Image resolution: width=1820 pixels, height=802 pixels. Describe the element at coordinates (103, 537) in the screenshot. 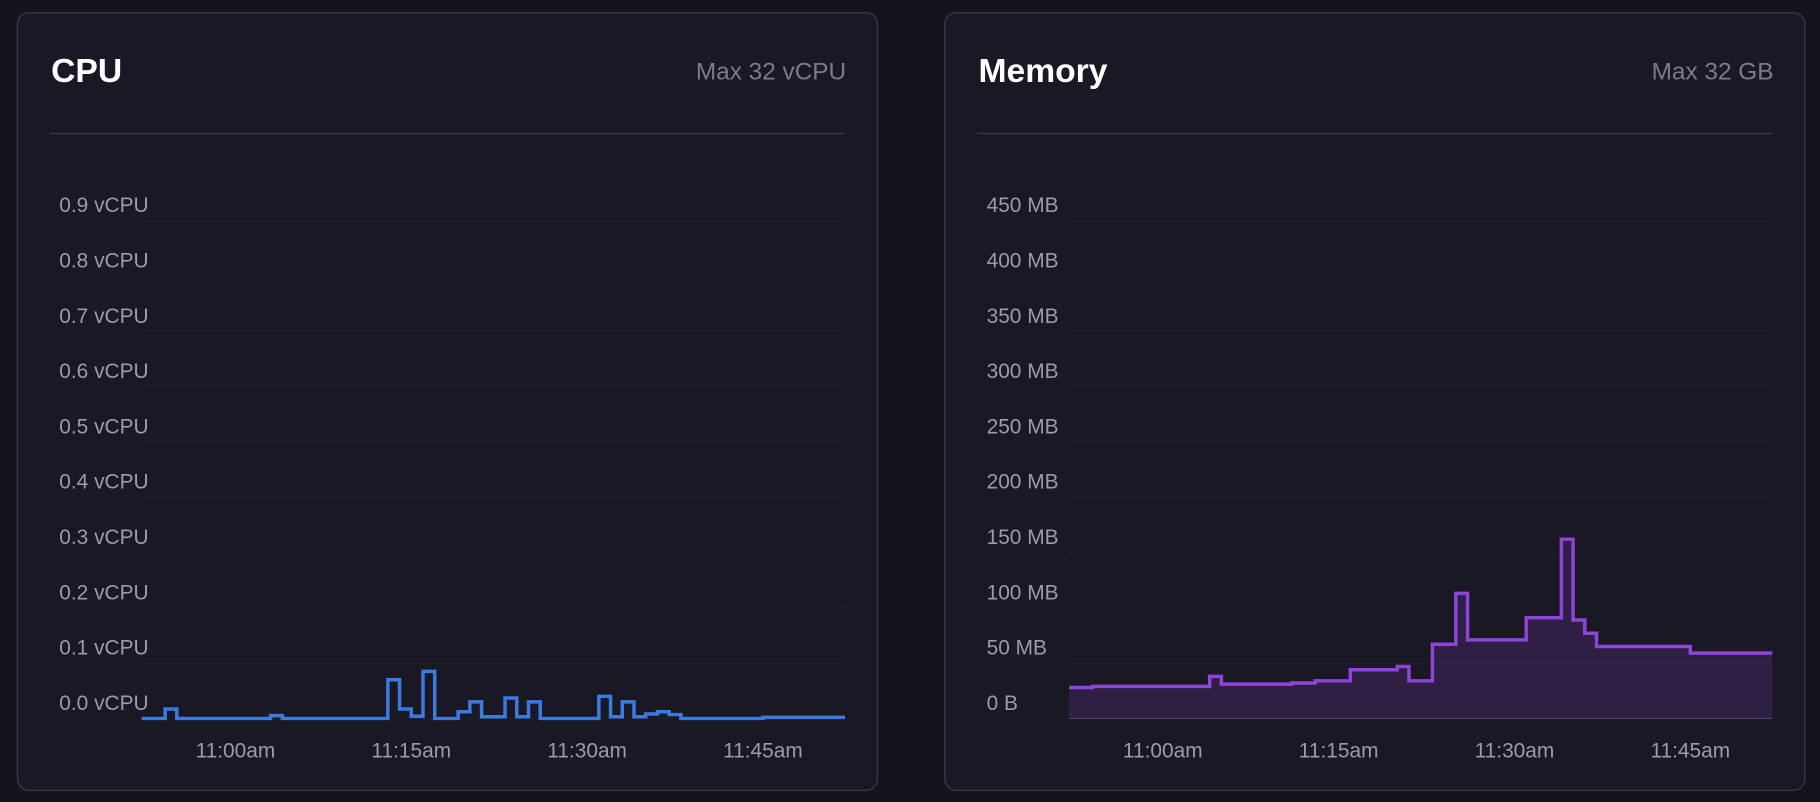

I see `y-tick-label: 0.3 vCPU` at that location.